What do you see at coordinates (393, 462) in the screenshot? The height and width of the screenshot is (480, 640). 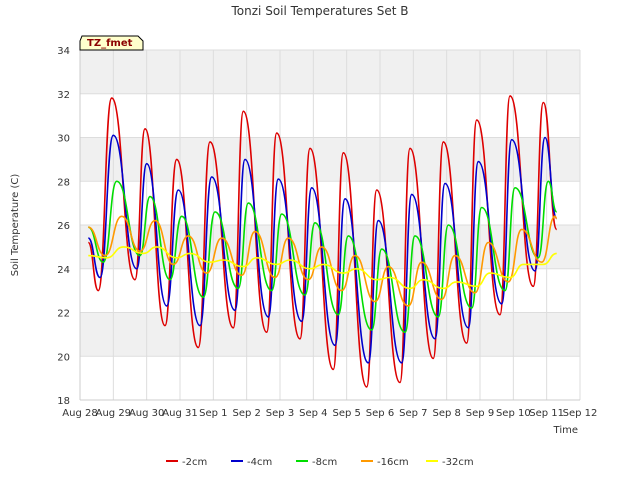 I see `legend-label: -16cm` at bounding box center [393, 462].